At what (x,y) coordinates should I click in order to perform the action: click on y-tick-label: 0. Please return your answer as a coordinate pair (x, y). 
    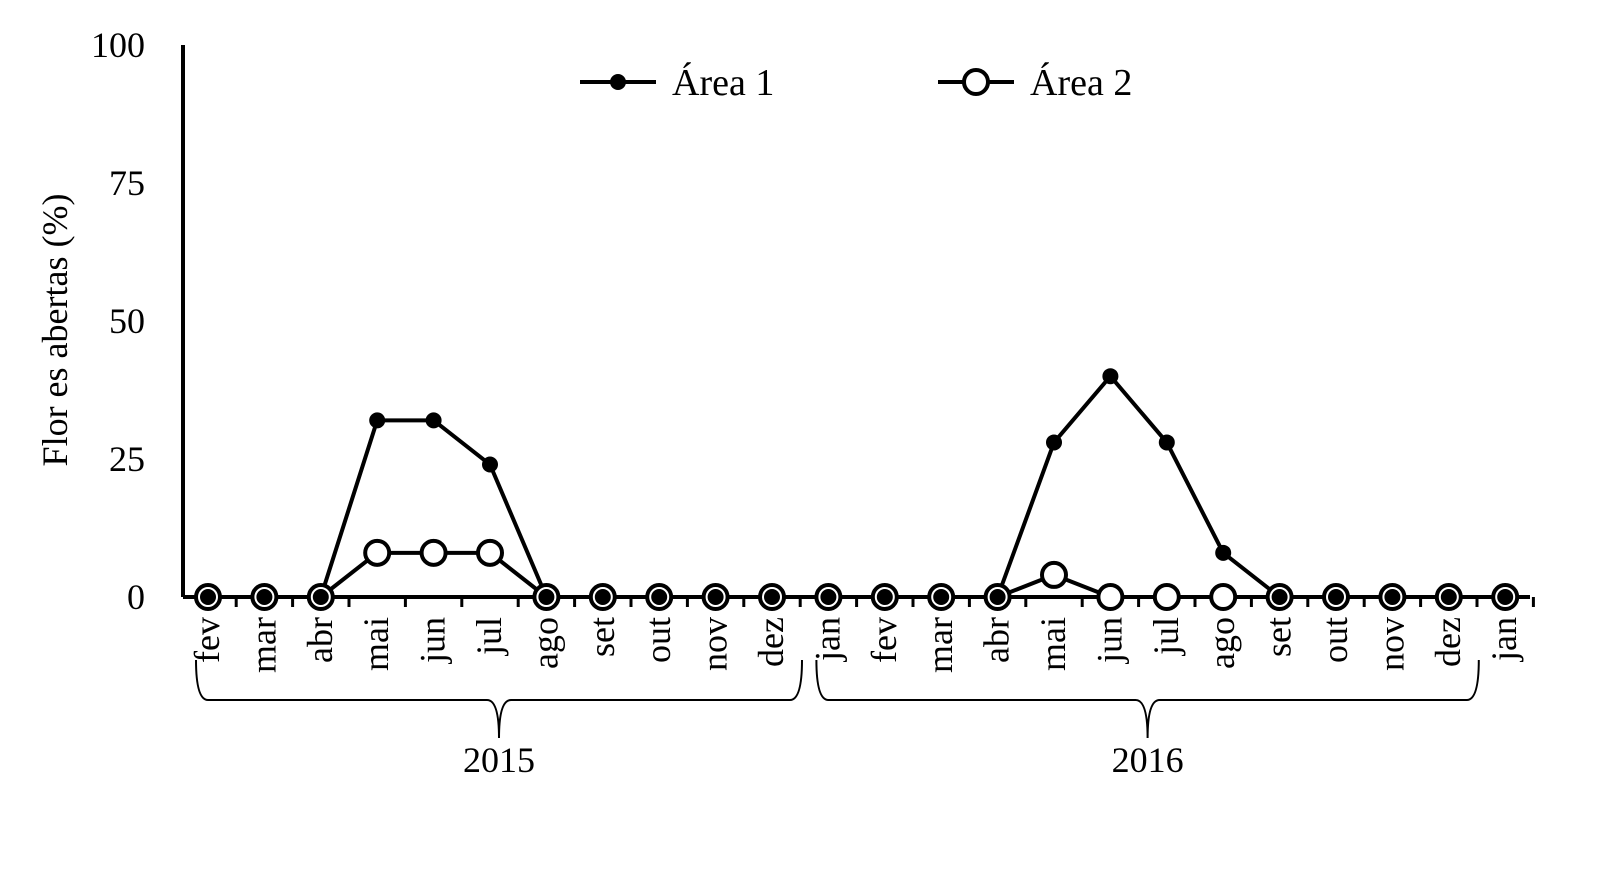
    Looking at the image, I should click on (136, 597).